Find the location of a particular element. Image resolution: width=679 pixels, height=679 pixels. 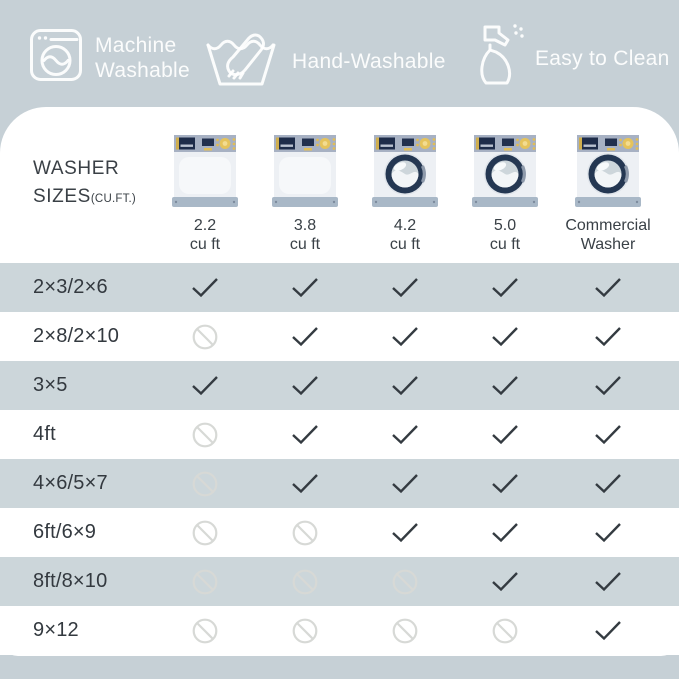

rug-size-label: 3×5 is located at coordinates (50, 385).